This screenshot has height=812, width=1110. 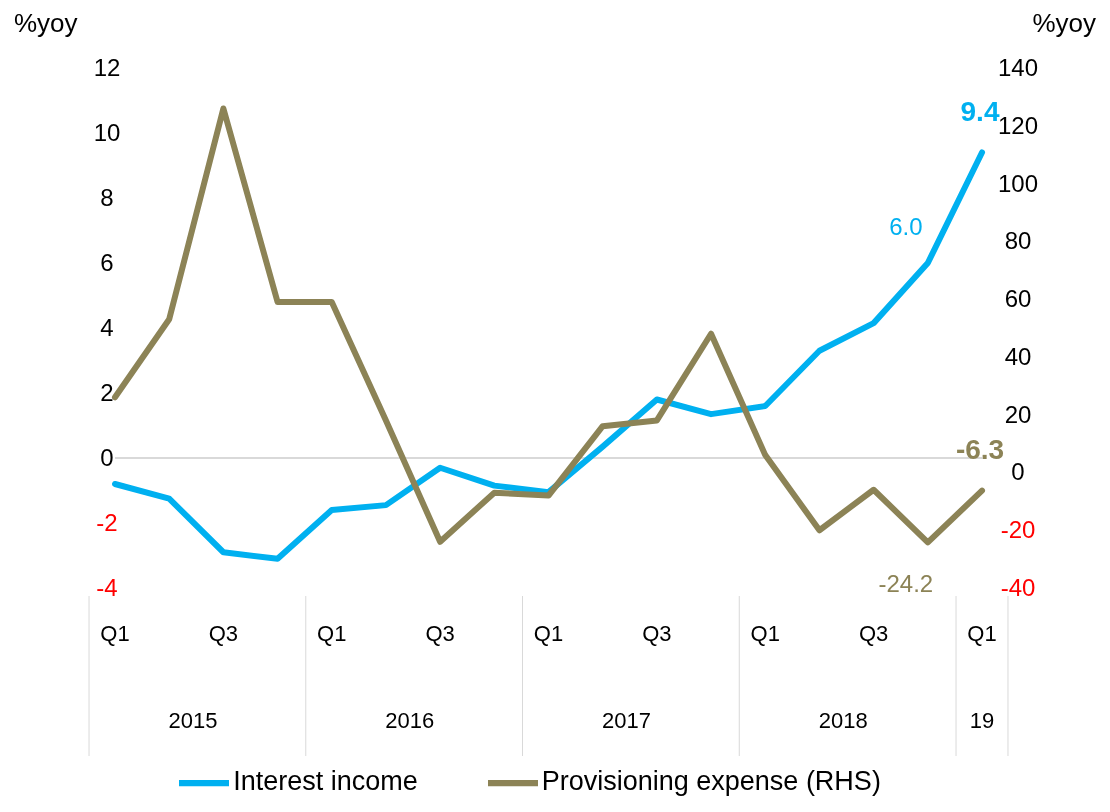 What do you see at coordinates (1018, 414) in the screenshot?
I see `y2-tick-label: 20` at bounding box center [1018, 414].